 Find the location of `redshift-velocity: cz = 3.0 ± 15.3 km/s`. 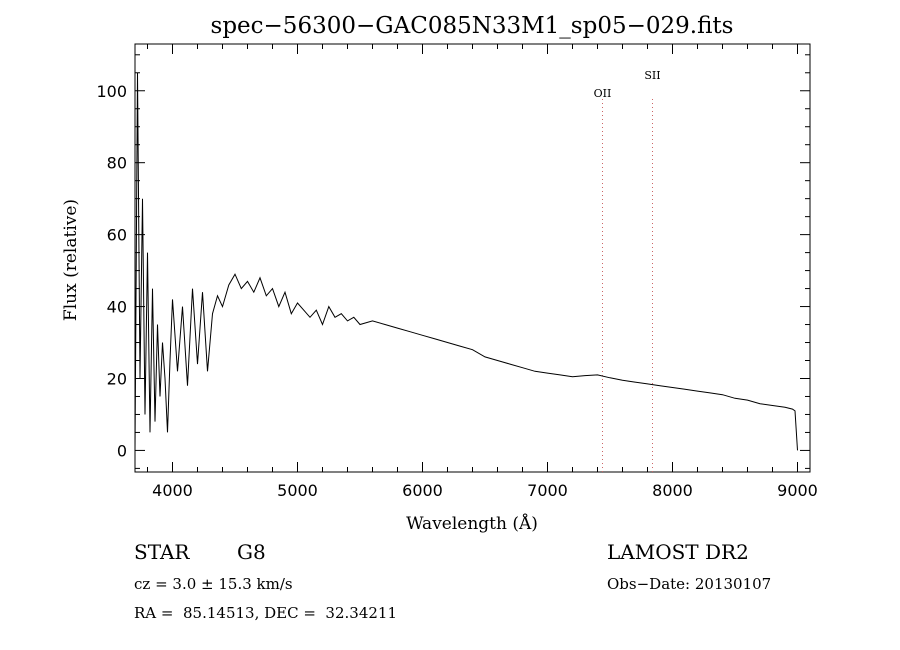

redshift-velocity: cz = 3.0 ± 15.3 km/s is located at coordinates (213, 584).